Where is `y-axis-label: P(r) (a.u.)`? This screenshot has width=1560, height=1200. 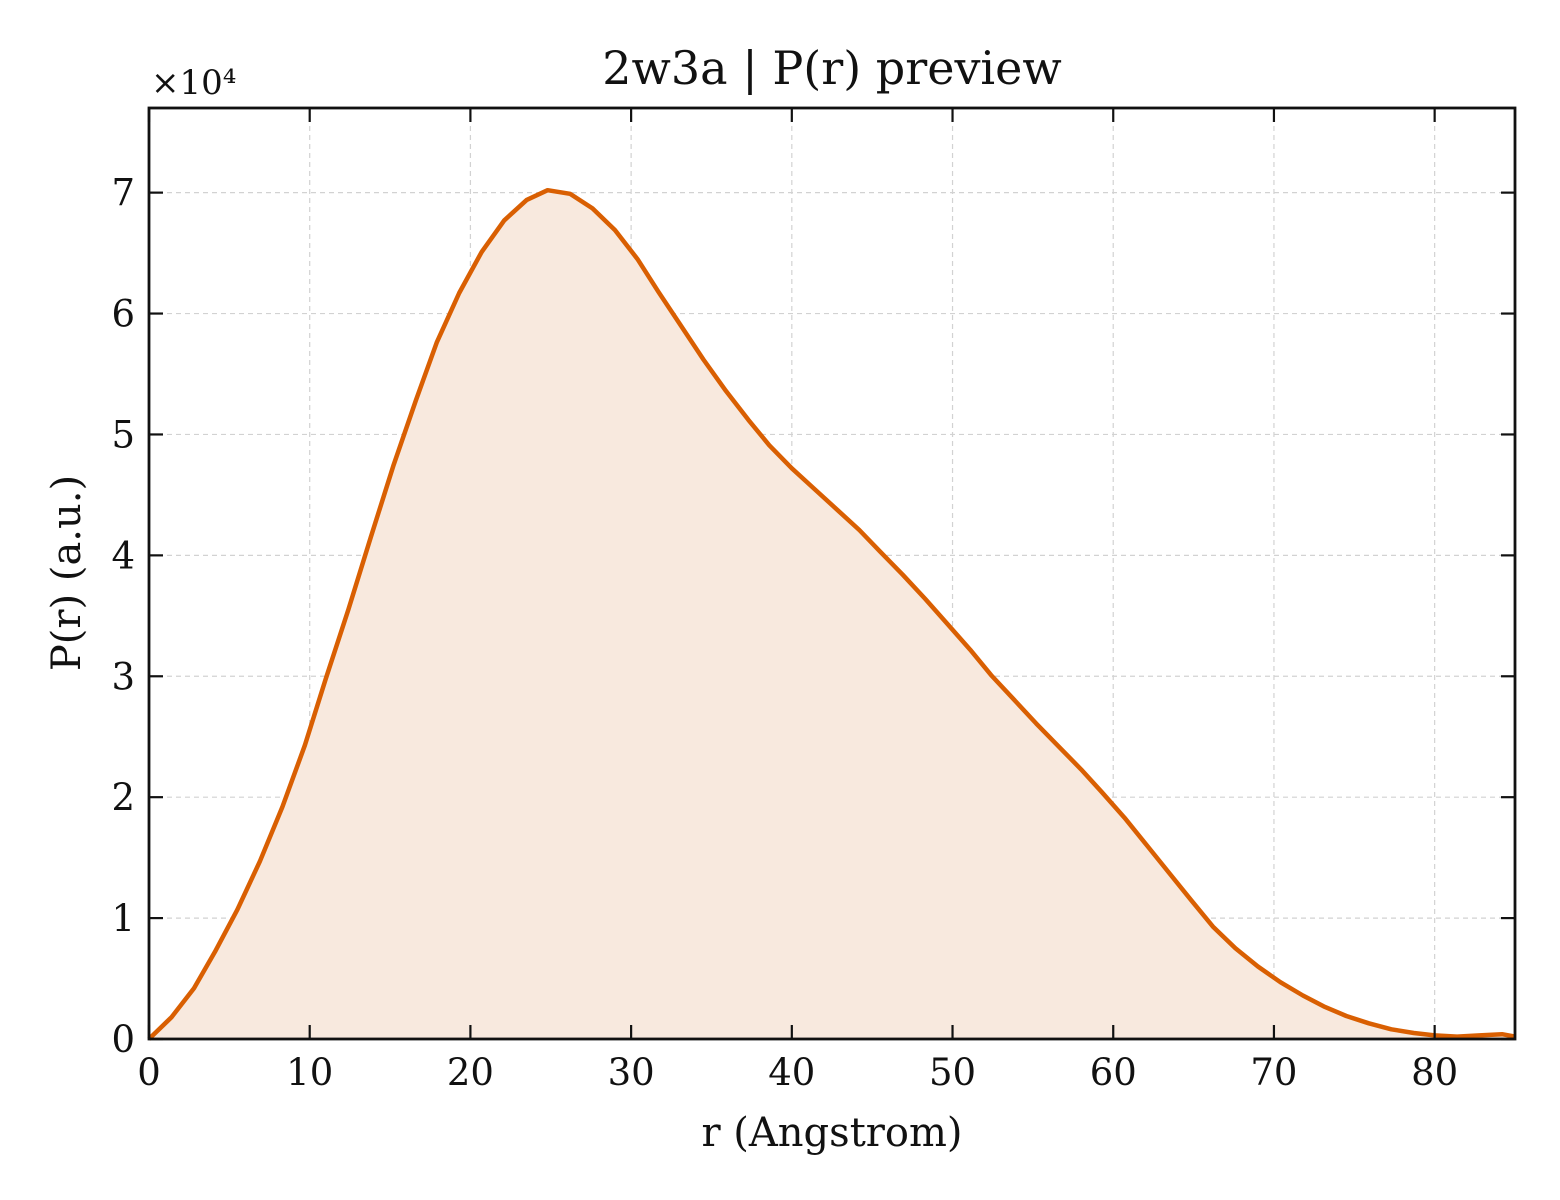 y-axis-label: P(r) (a.u.) is located at coordinates (67, 573).